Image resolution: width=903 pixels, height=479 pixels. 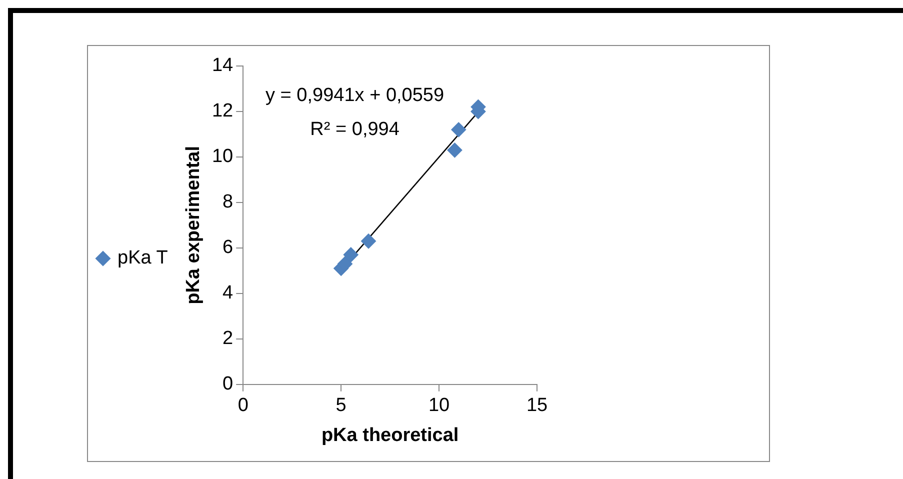 I want to click on y-tick-label: 6, so click(x=228, y=247).